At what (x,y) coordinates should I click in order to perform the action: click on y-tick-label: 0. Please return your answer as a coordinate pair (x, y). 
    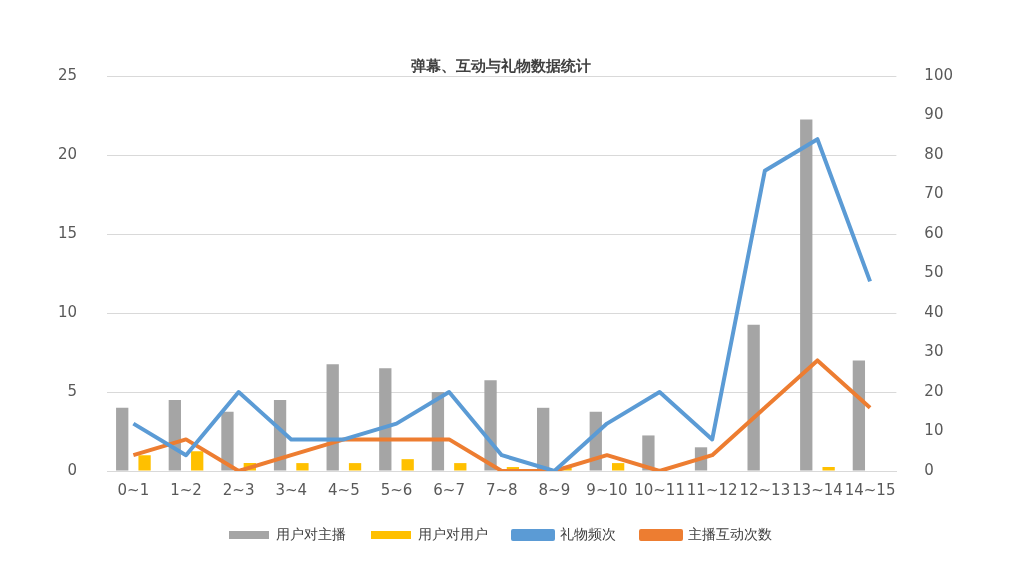
    Looking at the image, I should click on (72, 469).